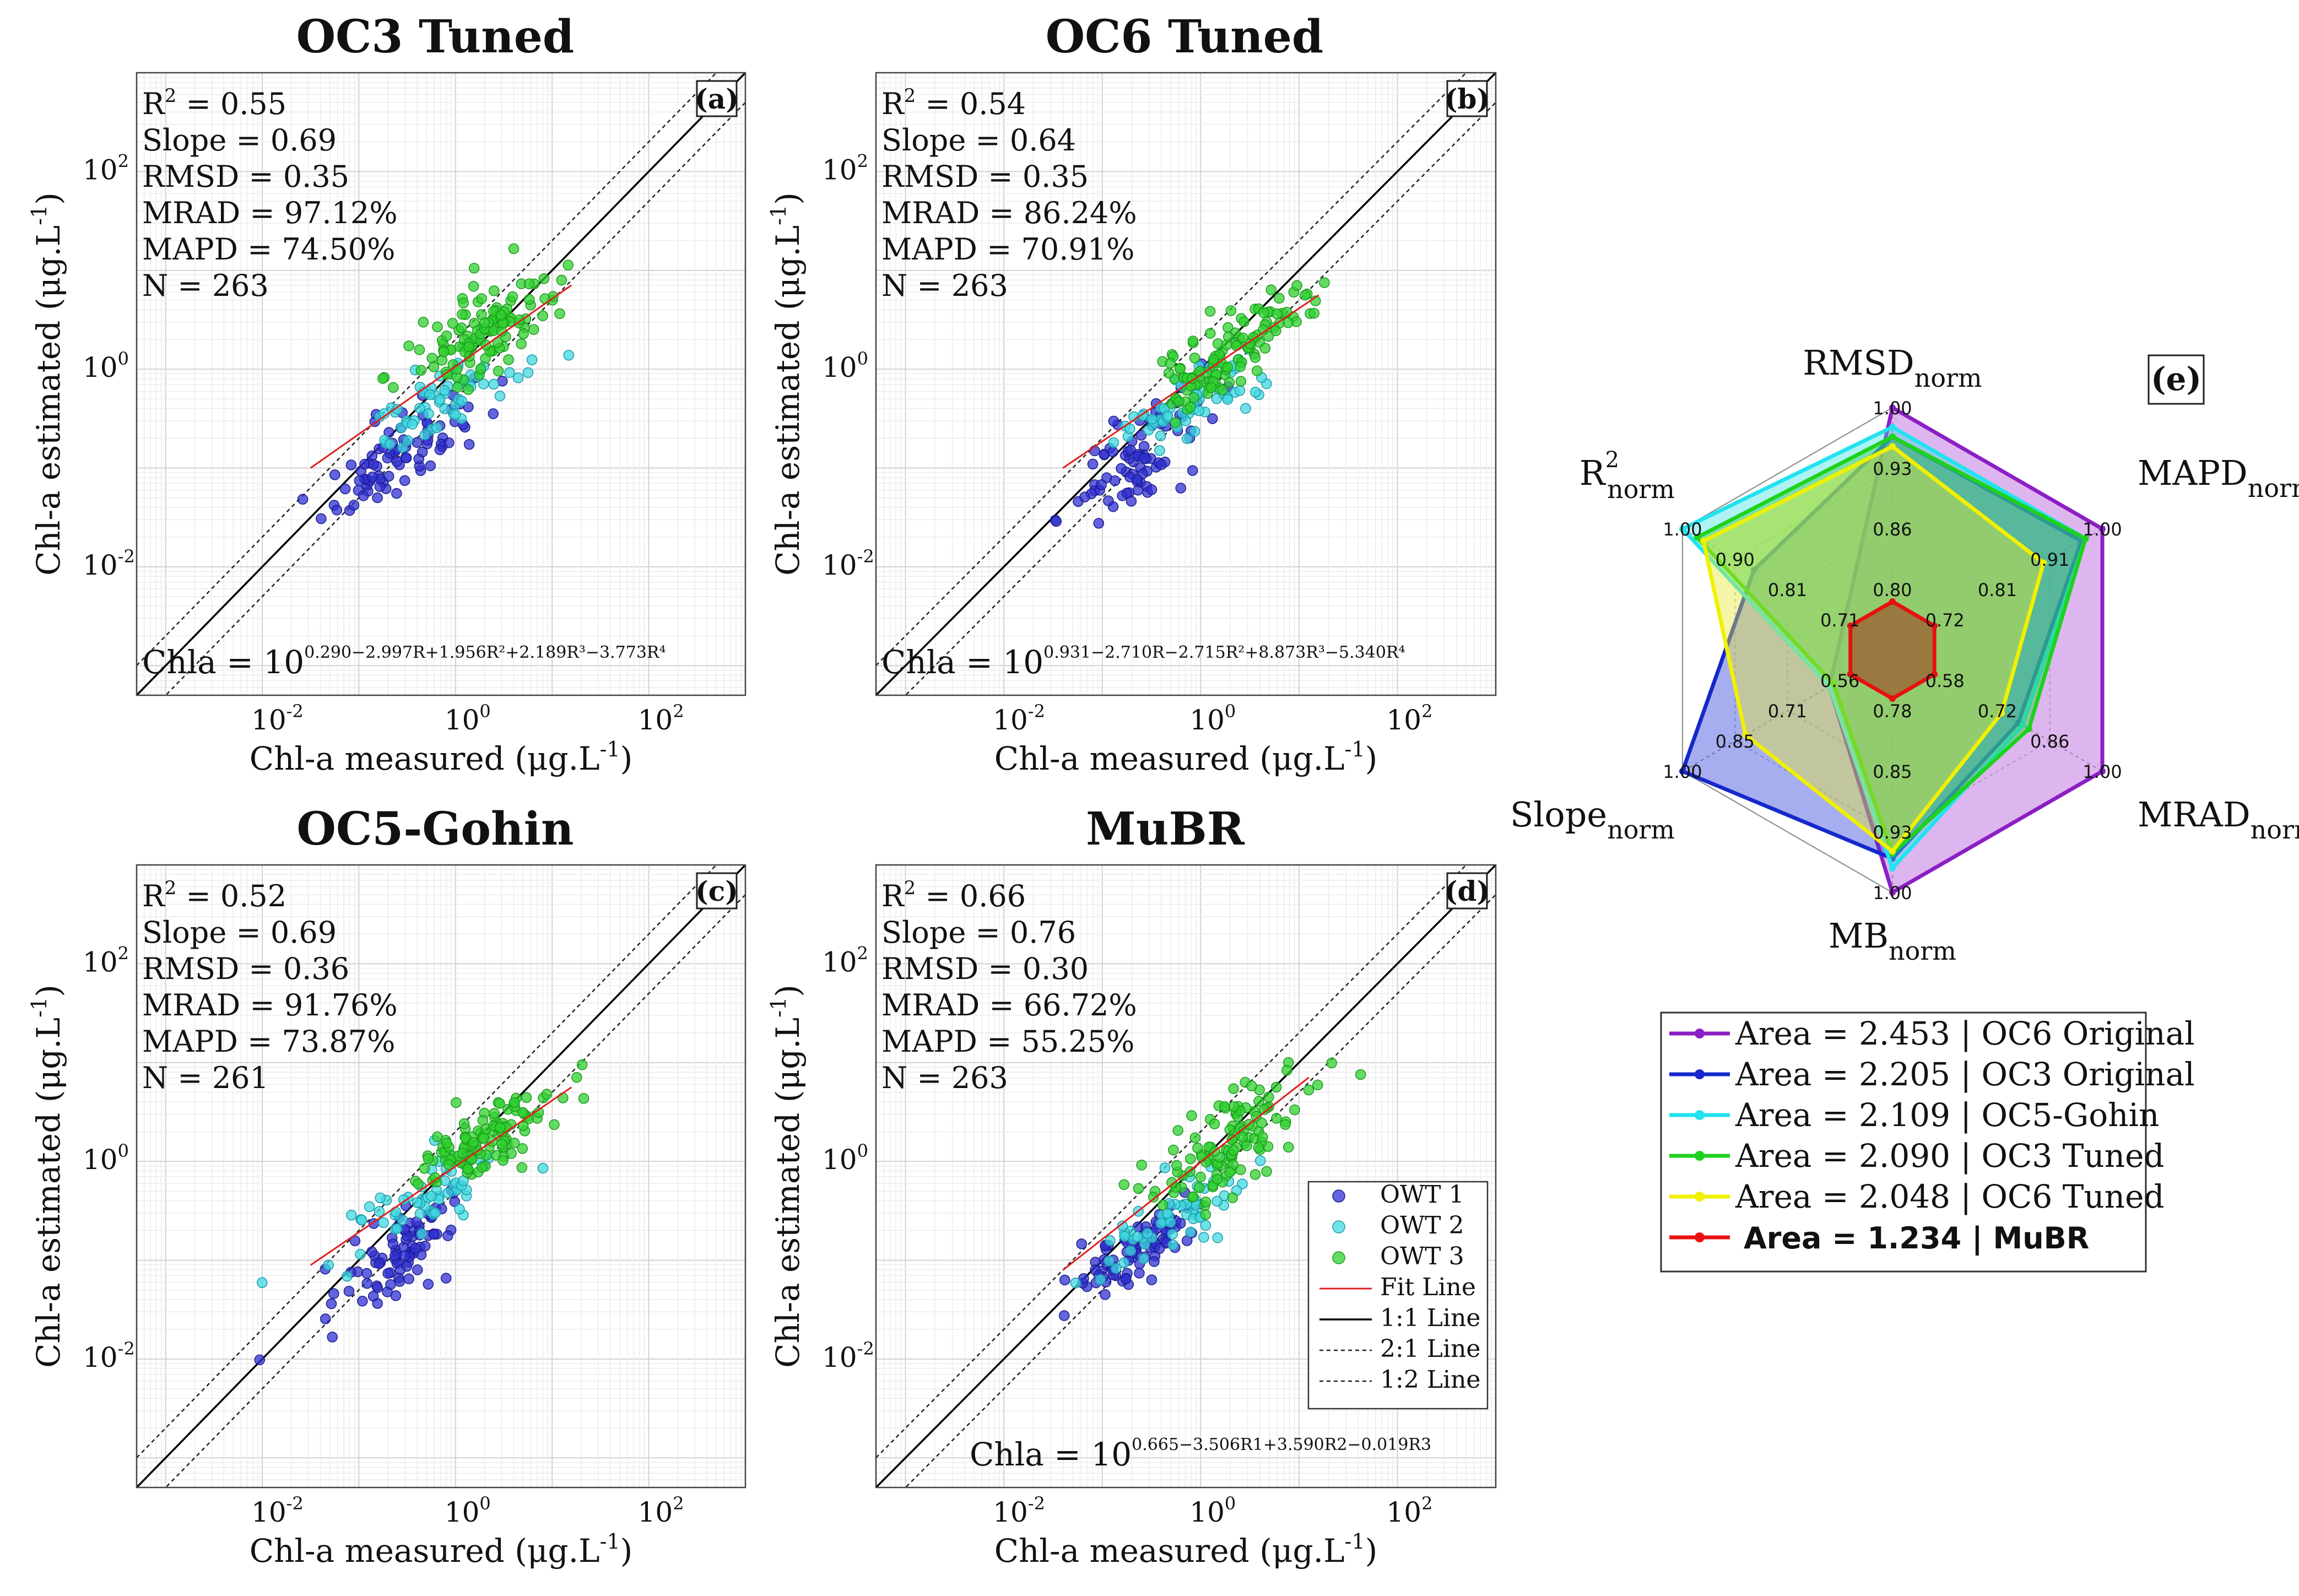 This screenshot has width=2299, height=1596. What do you see at coordinates (953, 895) in the screenshot?
I see `stat-r2: R2 = 0.66` at bounding box center [953, 895].